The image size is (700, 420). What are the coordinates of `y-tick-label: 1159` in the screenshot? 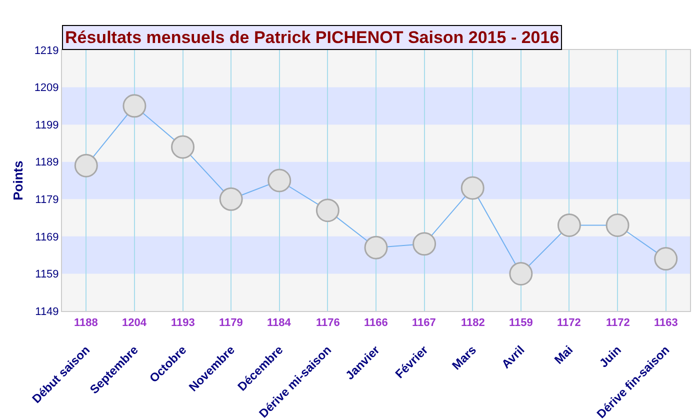 It's located at (47, 274).